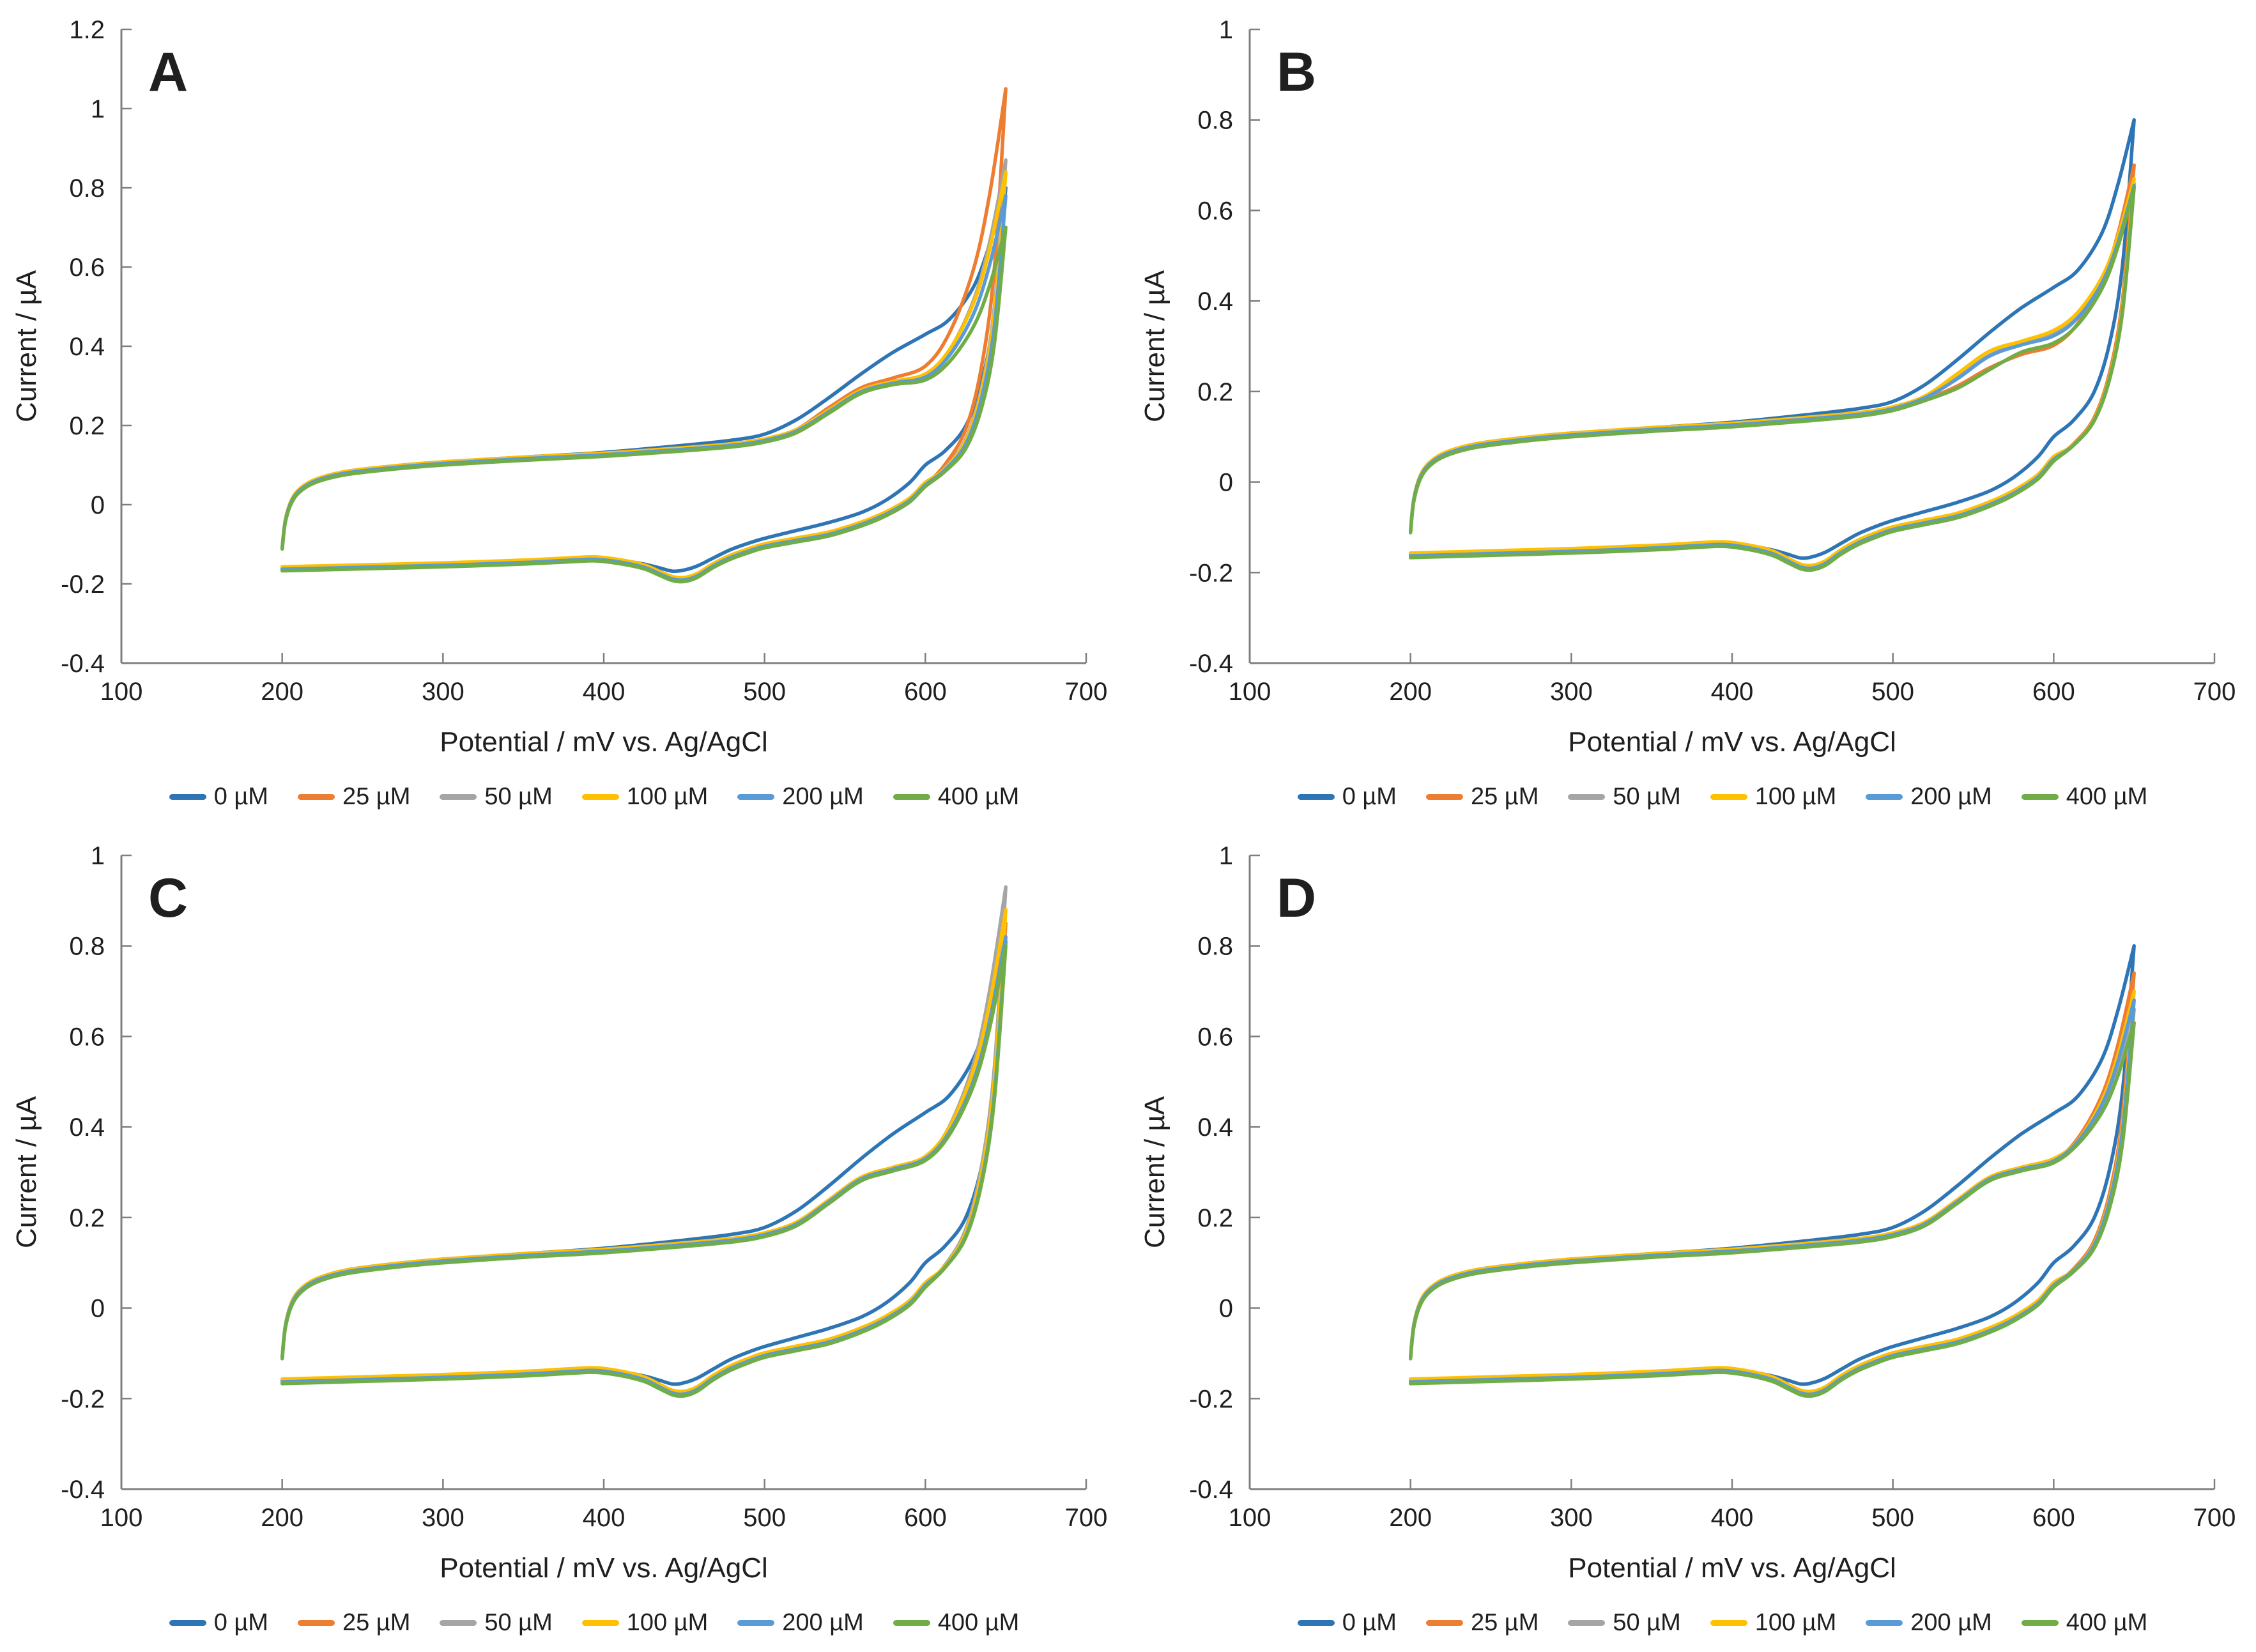  What do you see at coordinates (1250, 1518) in the screenshot?
I see `x-tick-label: 100` at bounding box center [1250, 1518].